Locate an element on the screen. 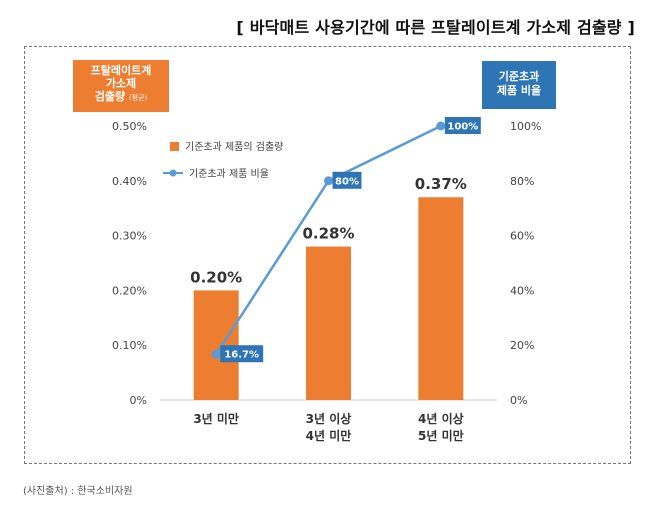 This screenshot has height=514, width=648. category-label: 3년 이상 is located at coordinates (329, 418).